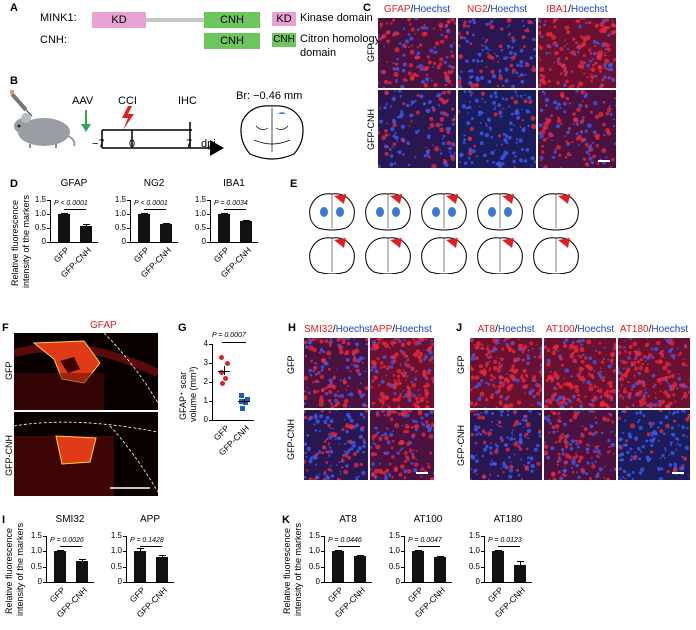 The width and height of the screenshot is (696, 630). What do you see at coordinates (9, 455) in the screenshot?
I see `panel-f-row-gfpcnh: GFP-CNH` at bounding box center [9, 455].